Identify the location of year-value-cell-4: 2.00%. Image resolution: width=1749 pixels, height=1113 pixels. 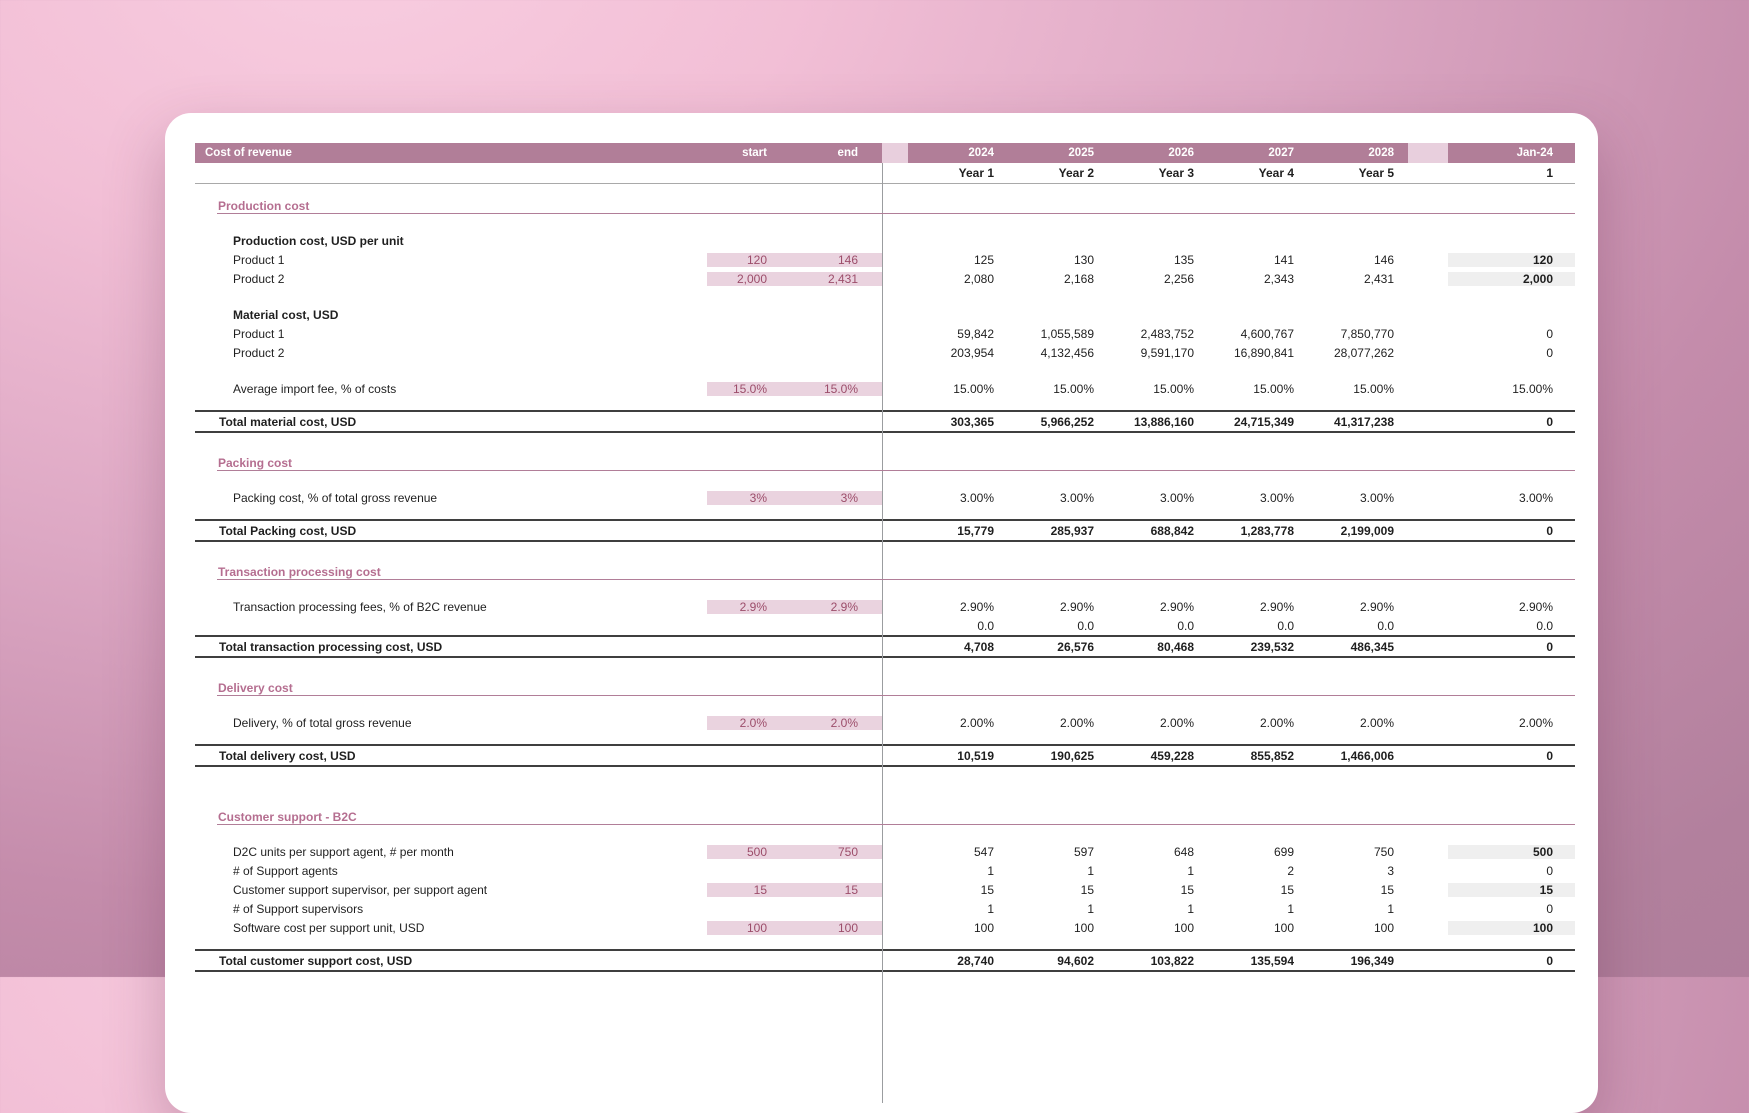
(1276, 722).